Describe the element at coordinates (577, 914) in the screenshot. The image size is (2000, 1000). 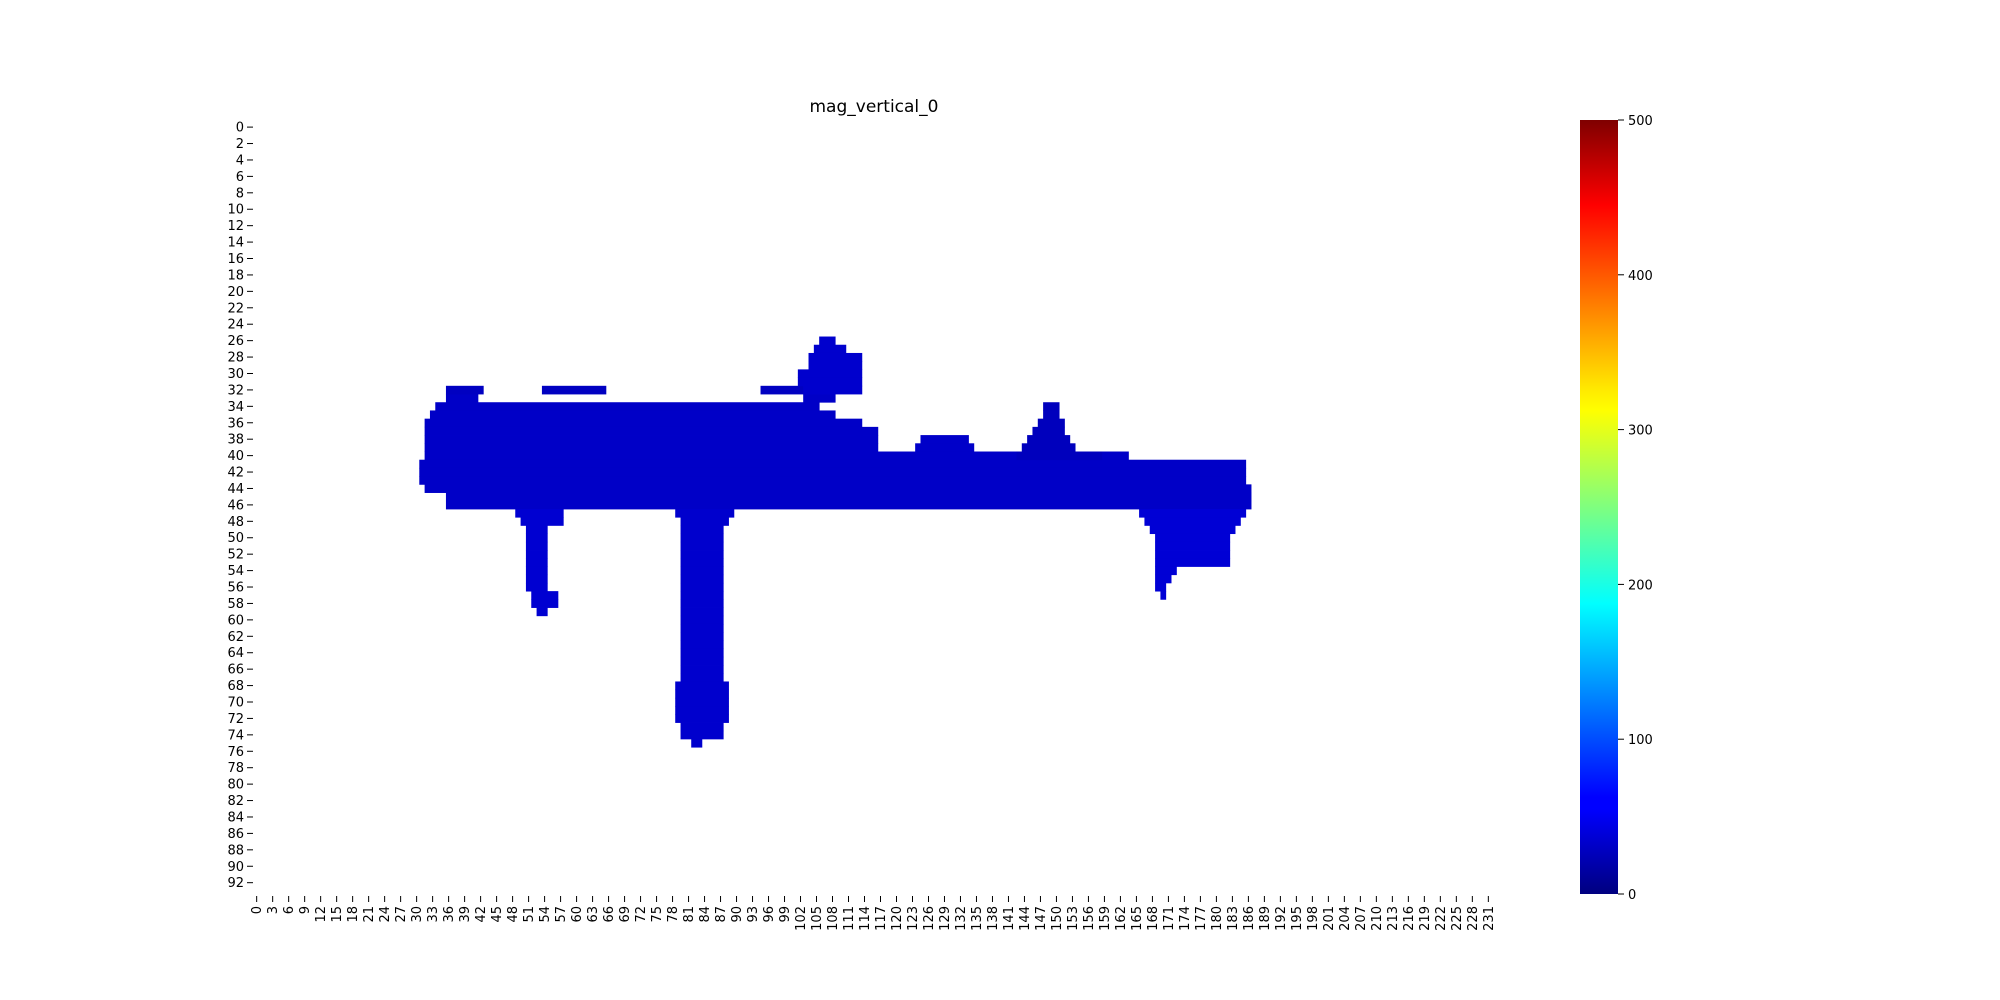
I see `x-tick-label: 60` at that location.